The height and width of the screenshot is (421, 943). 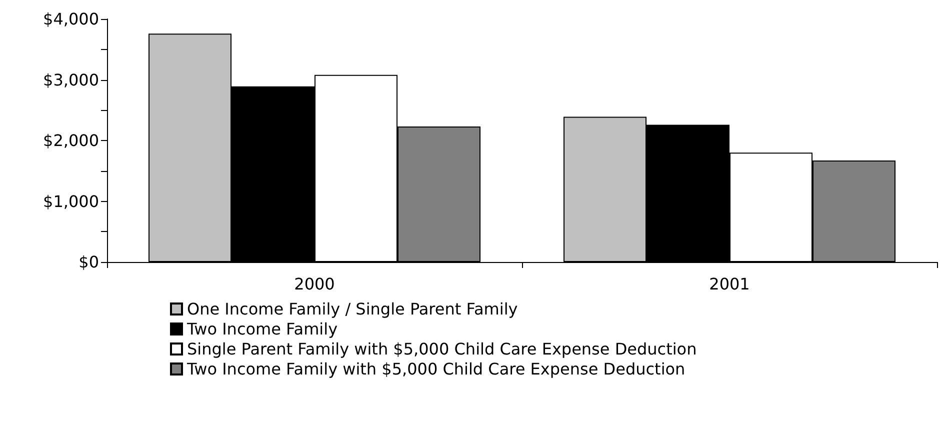 What do you see at coordinates (71, 201) in the screenshot?
I see `y-tick-label: $1,000` at bounding box center [71, 201].